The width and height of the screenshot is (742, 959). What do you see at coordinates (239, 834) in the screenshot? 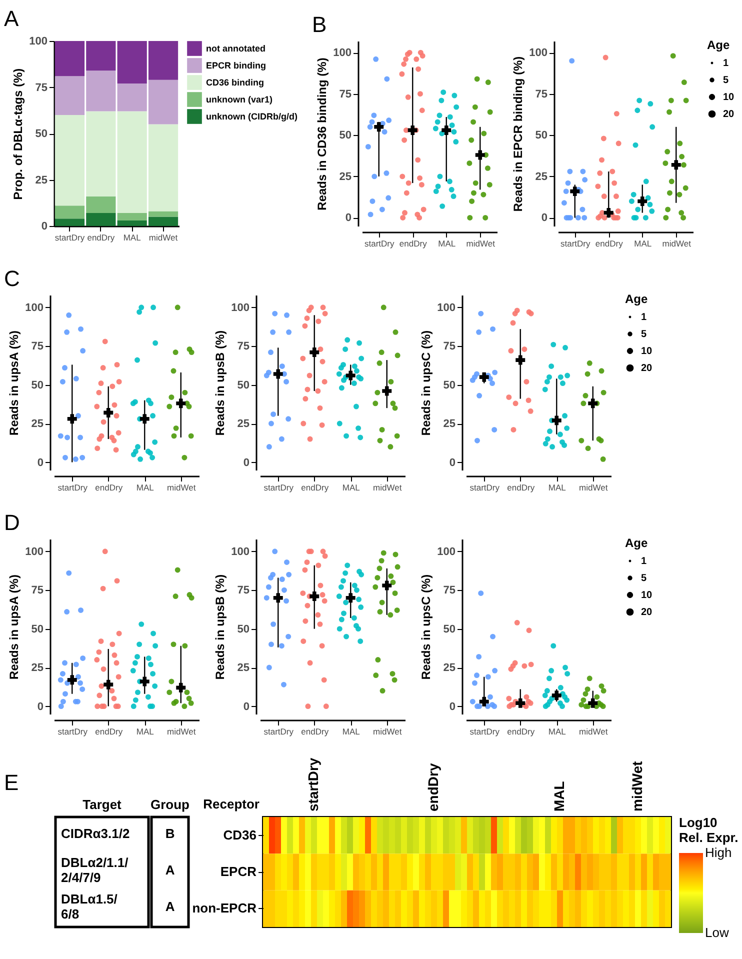
I see `y-tick-label: CD36` at bounding box center [239, 834].